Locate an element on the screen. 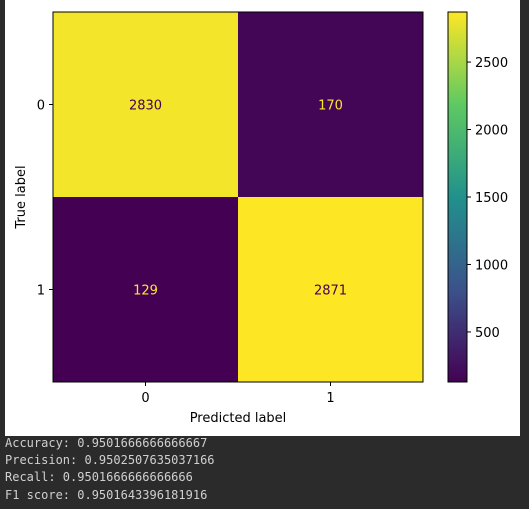  accuracy-line: Accuracy: 0.9501666666666667 is located at coordinates (106, 443).